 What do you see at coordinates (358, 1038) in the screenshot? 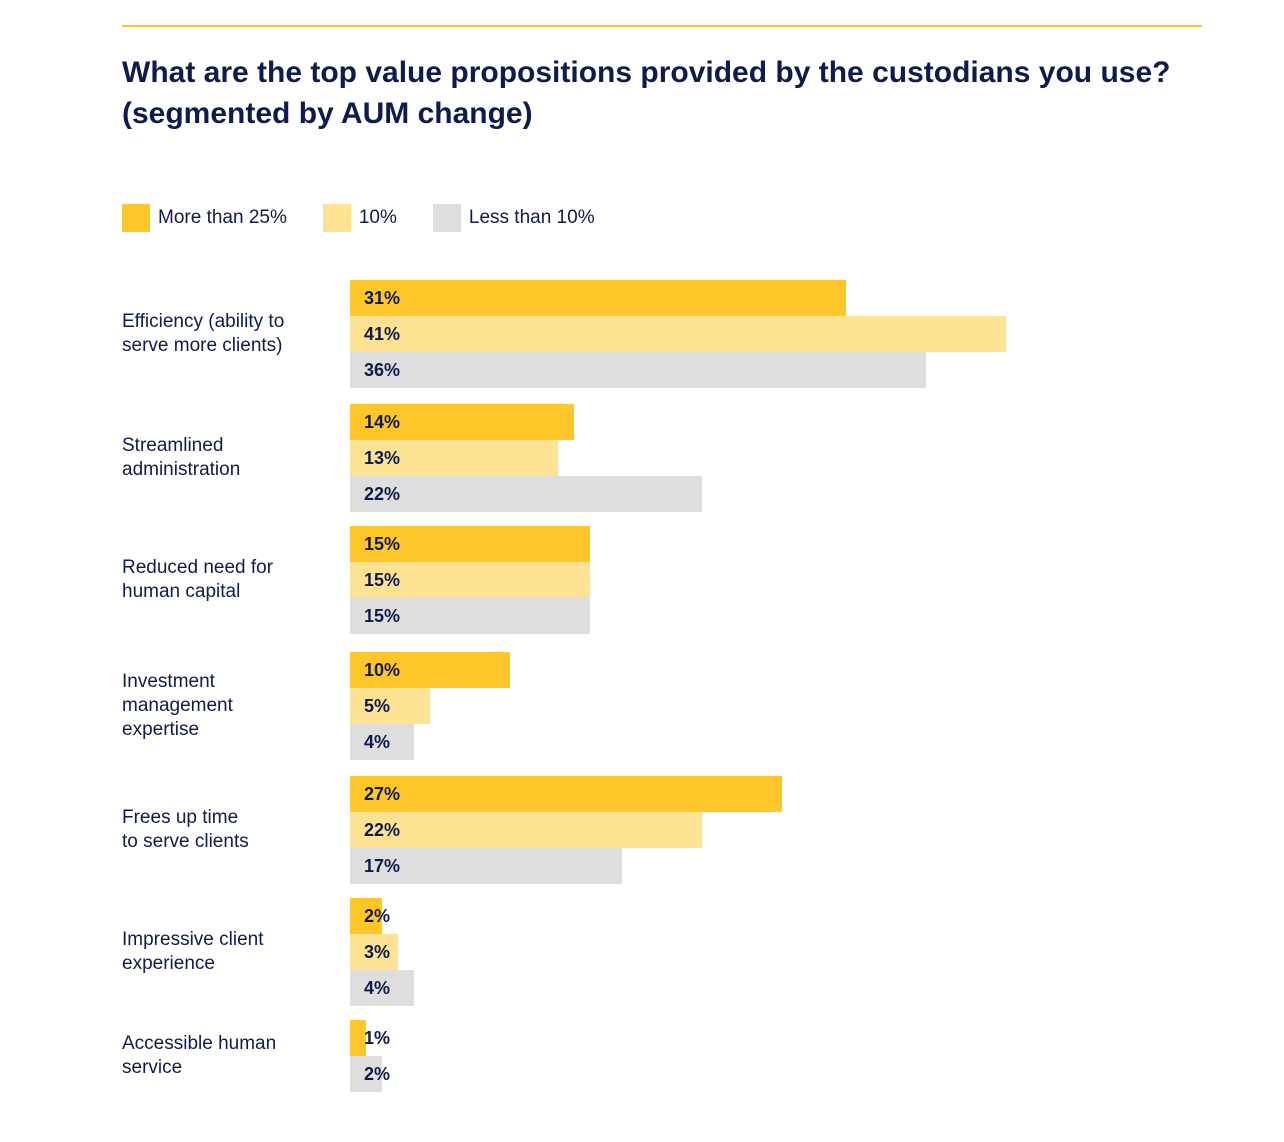
I see `bar-cat6-series0` at bounding box center [358, 1038].